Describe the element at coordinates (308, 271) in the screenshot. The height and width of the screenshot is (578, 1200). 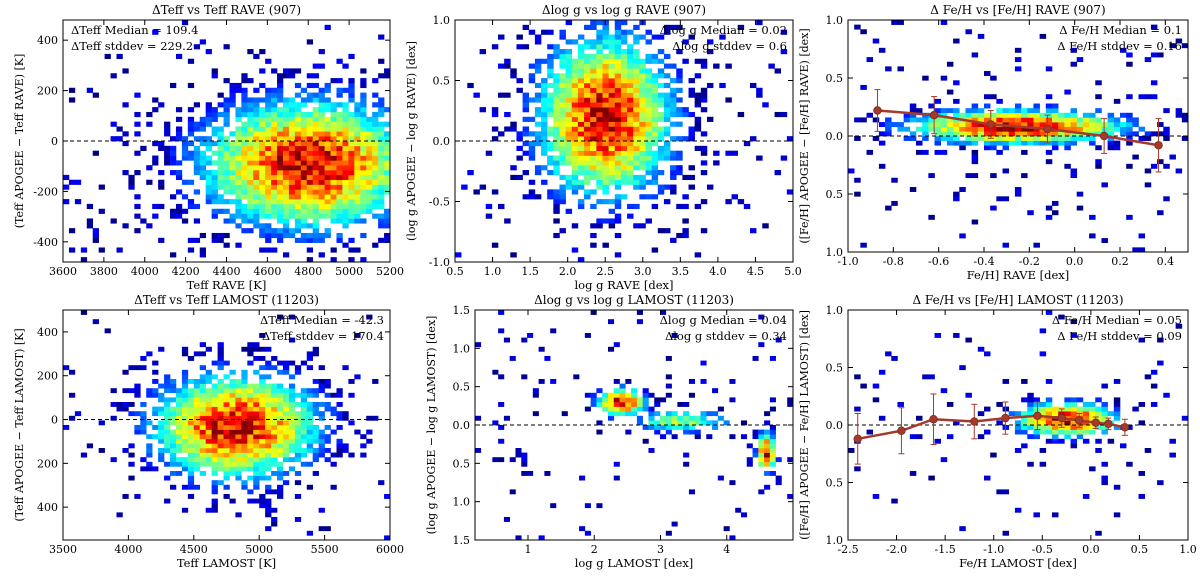
I see `x-tick-label: 4800` at that location.